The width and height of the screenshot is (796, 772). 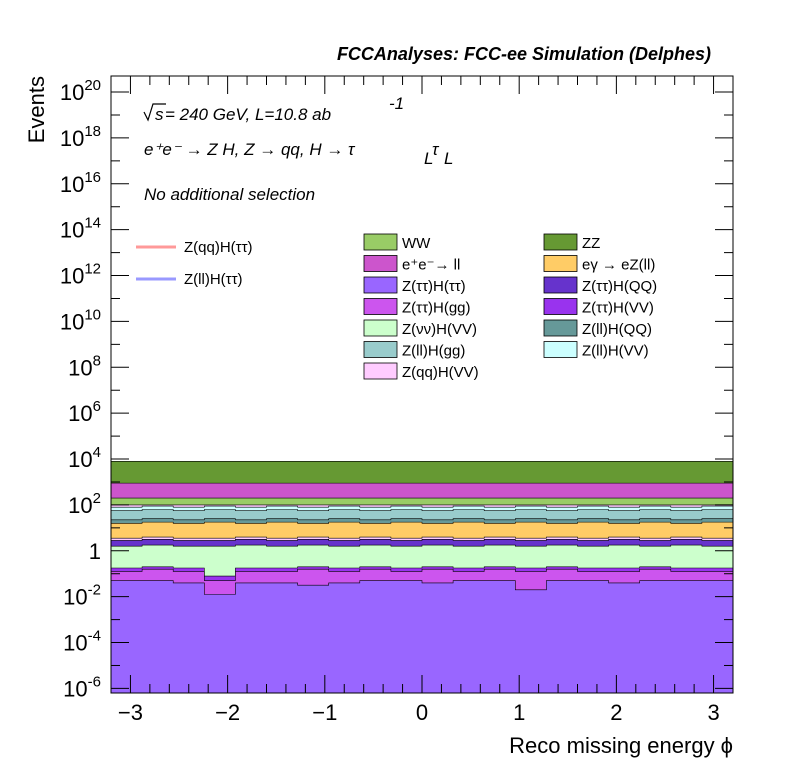 What do you see at coordinates (615, 351) in the screenshot?
I see `legend-label: Z(ll)H(VV)` at bounding box center [615, 351].